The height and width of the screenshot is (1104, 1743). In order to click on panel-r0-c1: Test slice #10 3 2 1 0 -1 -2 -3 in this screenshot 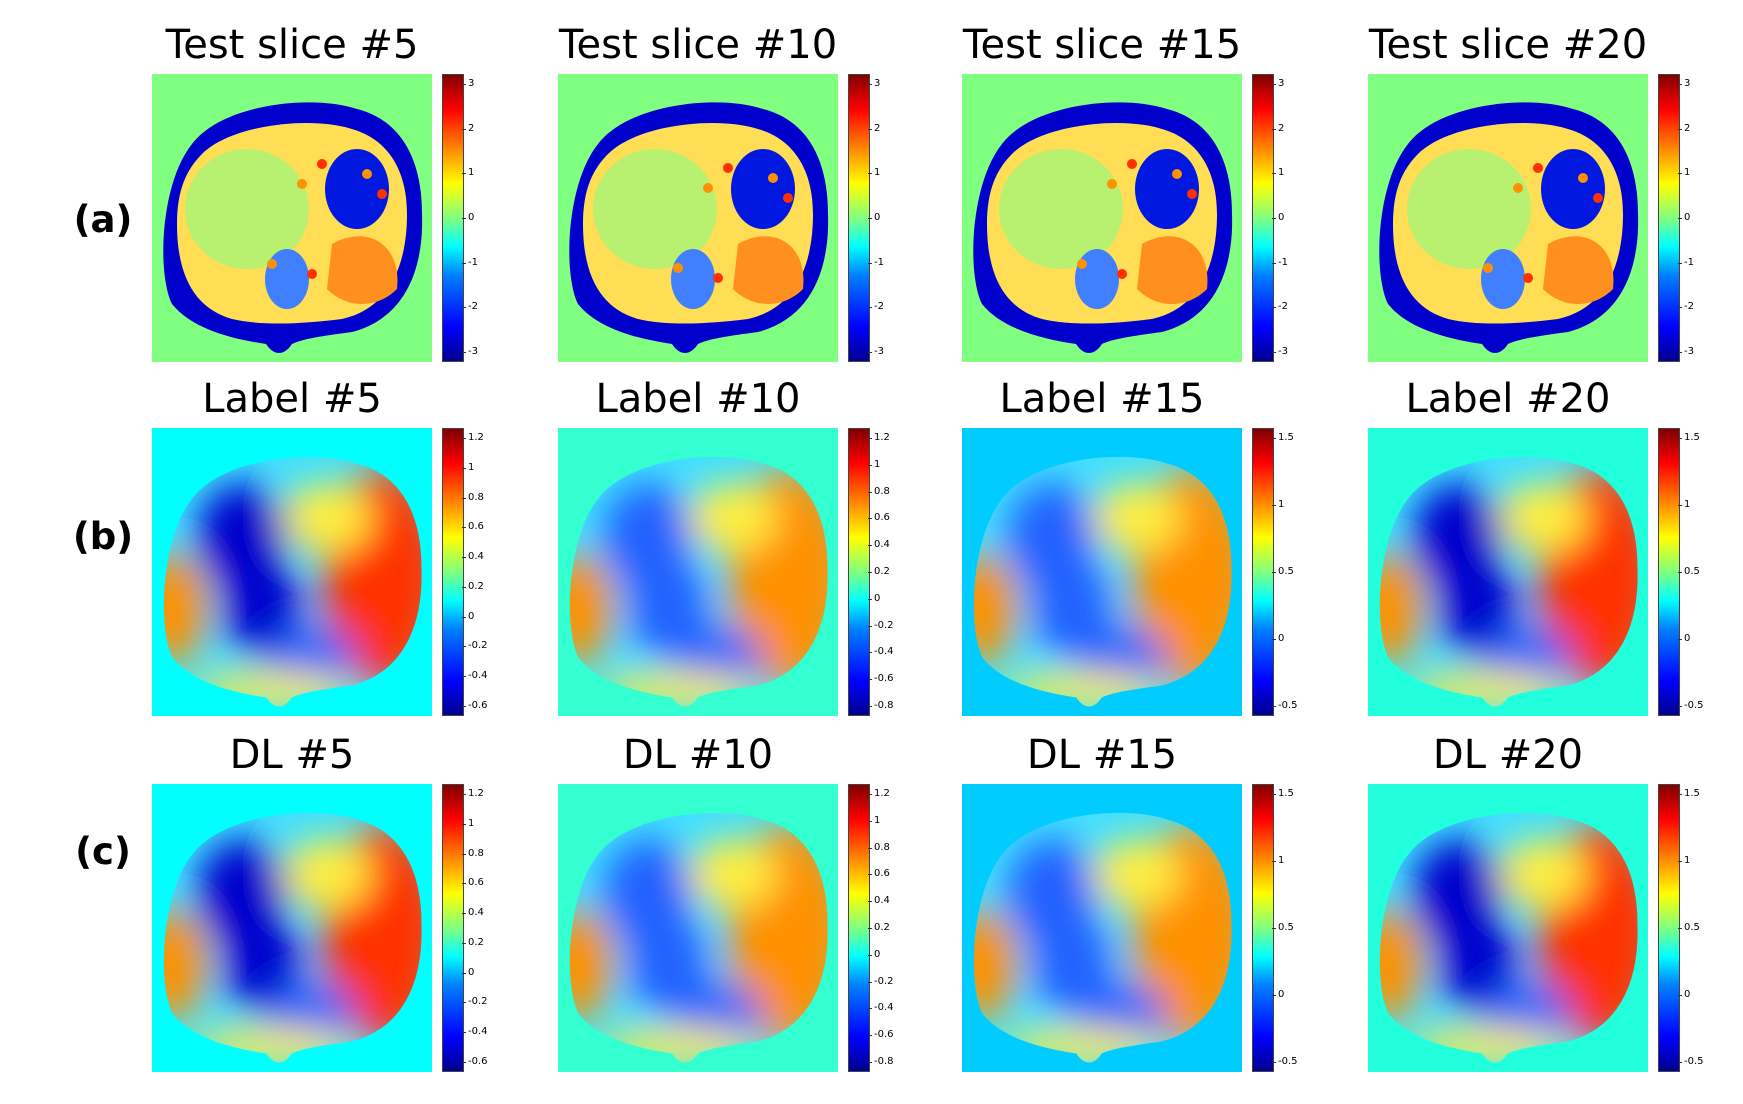, I will do `click(778, 191)`.